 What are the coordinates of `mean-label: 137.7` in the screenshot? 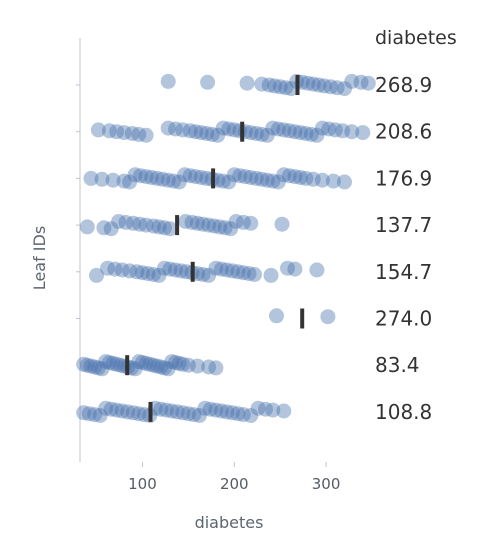 It's located at (403, 225).